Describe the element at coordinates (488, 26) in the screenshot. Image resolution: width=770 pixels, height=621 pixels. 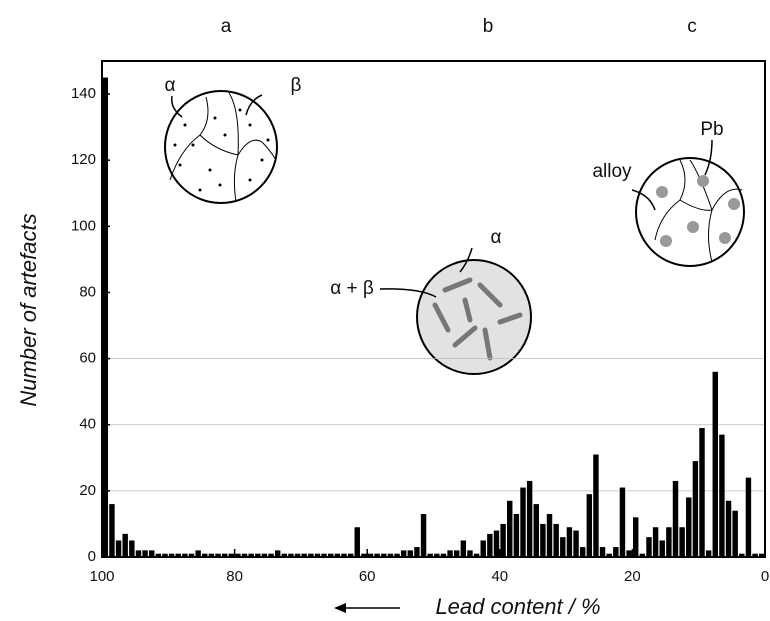
I see `annotation: b` at that location.